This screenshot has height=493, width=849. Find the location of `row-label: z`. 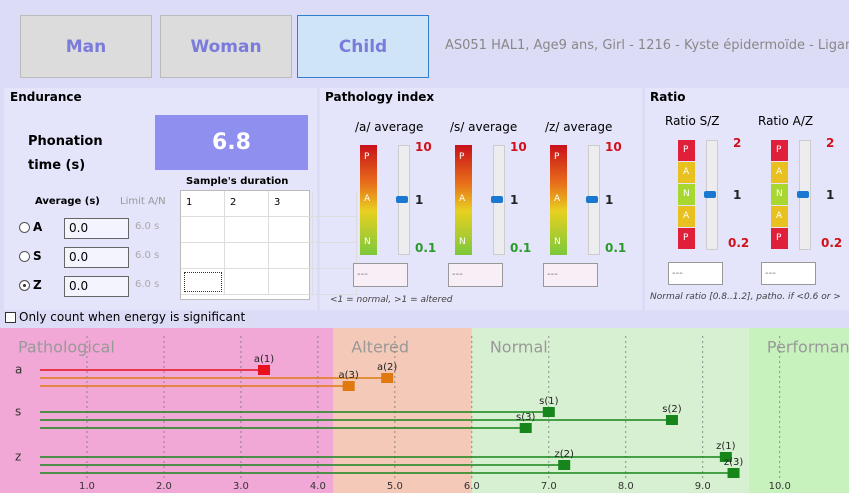

row-label: z is located at coordinates (18, 457).